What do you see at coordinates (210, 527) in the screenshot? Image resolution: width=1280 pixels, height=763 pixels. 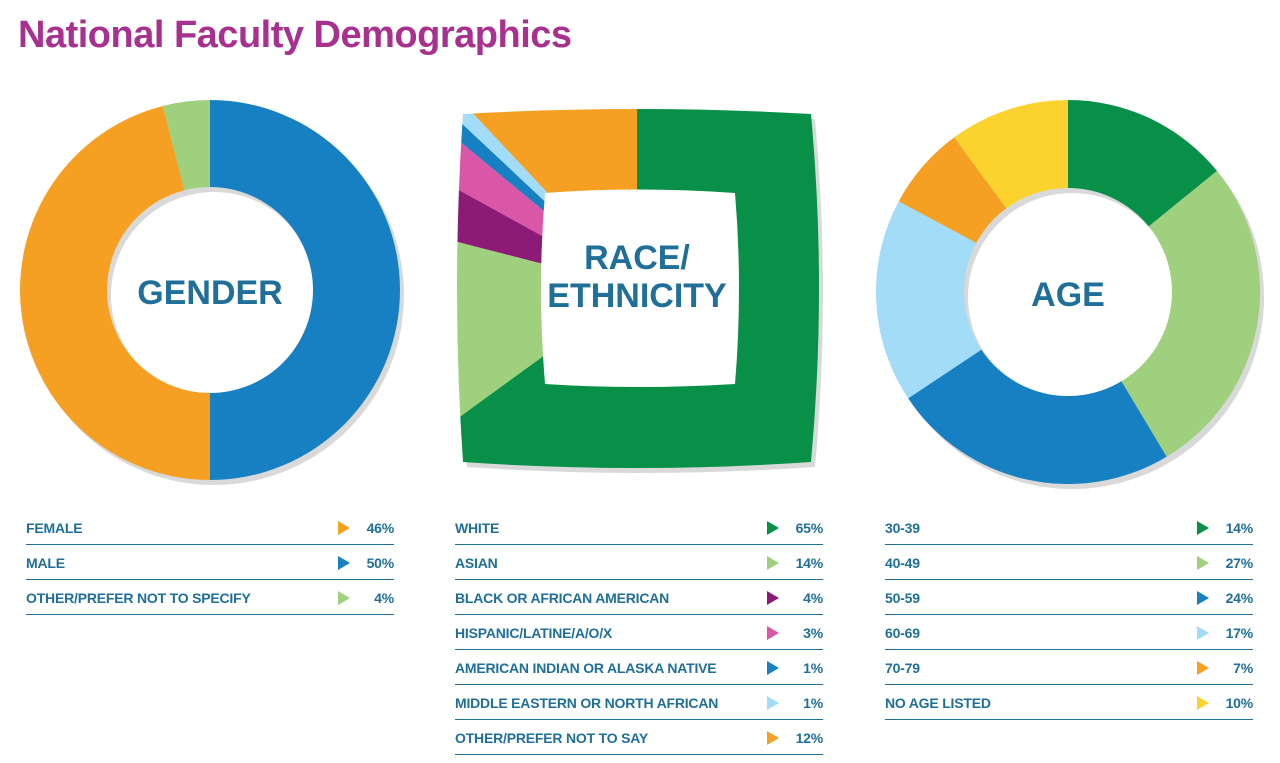 I see `legend-row-female: FEMALE 46%` at bounding box center [210, 527].